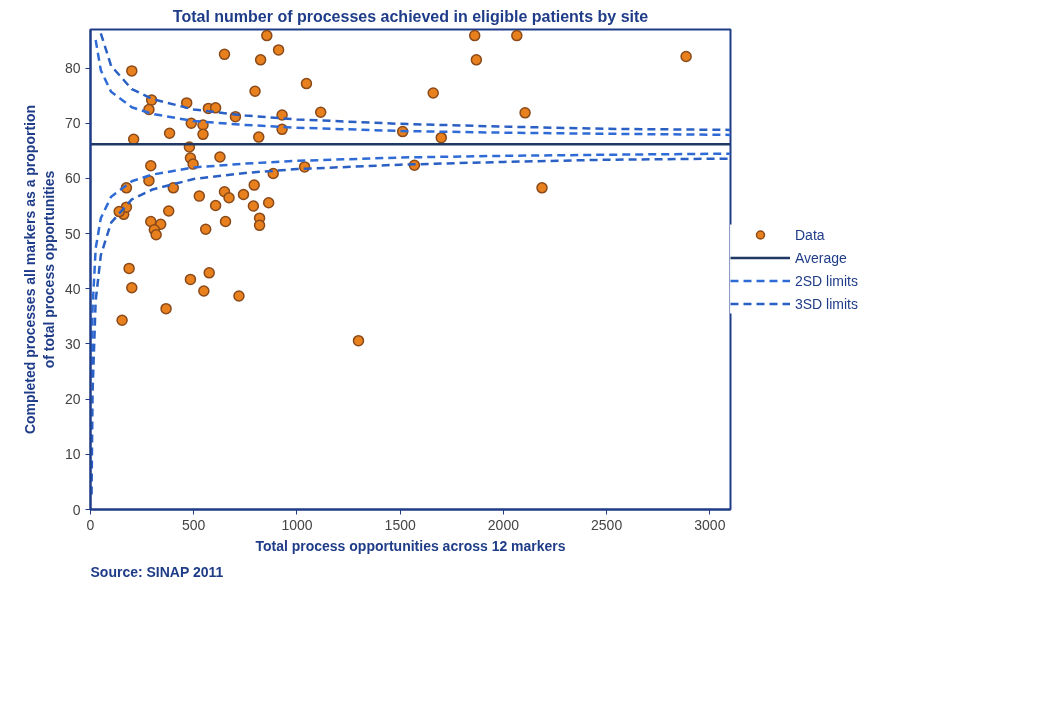 The height and width of the screenshot is (720, 1048). What do you see at coordinates (72, 288) in the screenshot?
I see `y-tick-label: 40` at bounding box center [72, 288].